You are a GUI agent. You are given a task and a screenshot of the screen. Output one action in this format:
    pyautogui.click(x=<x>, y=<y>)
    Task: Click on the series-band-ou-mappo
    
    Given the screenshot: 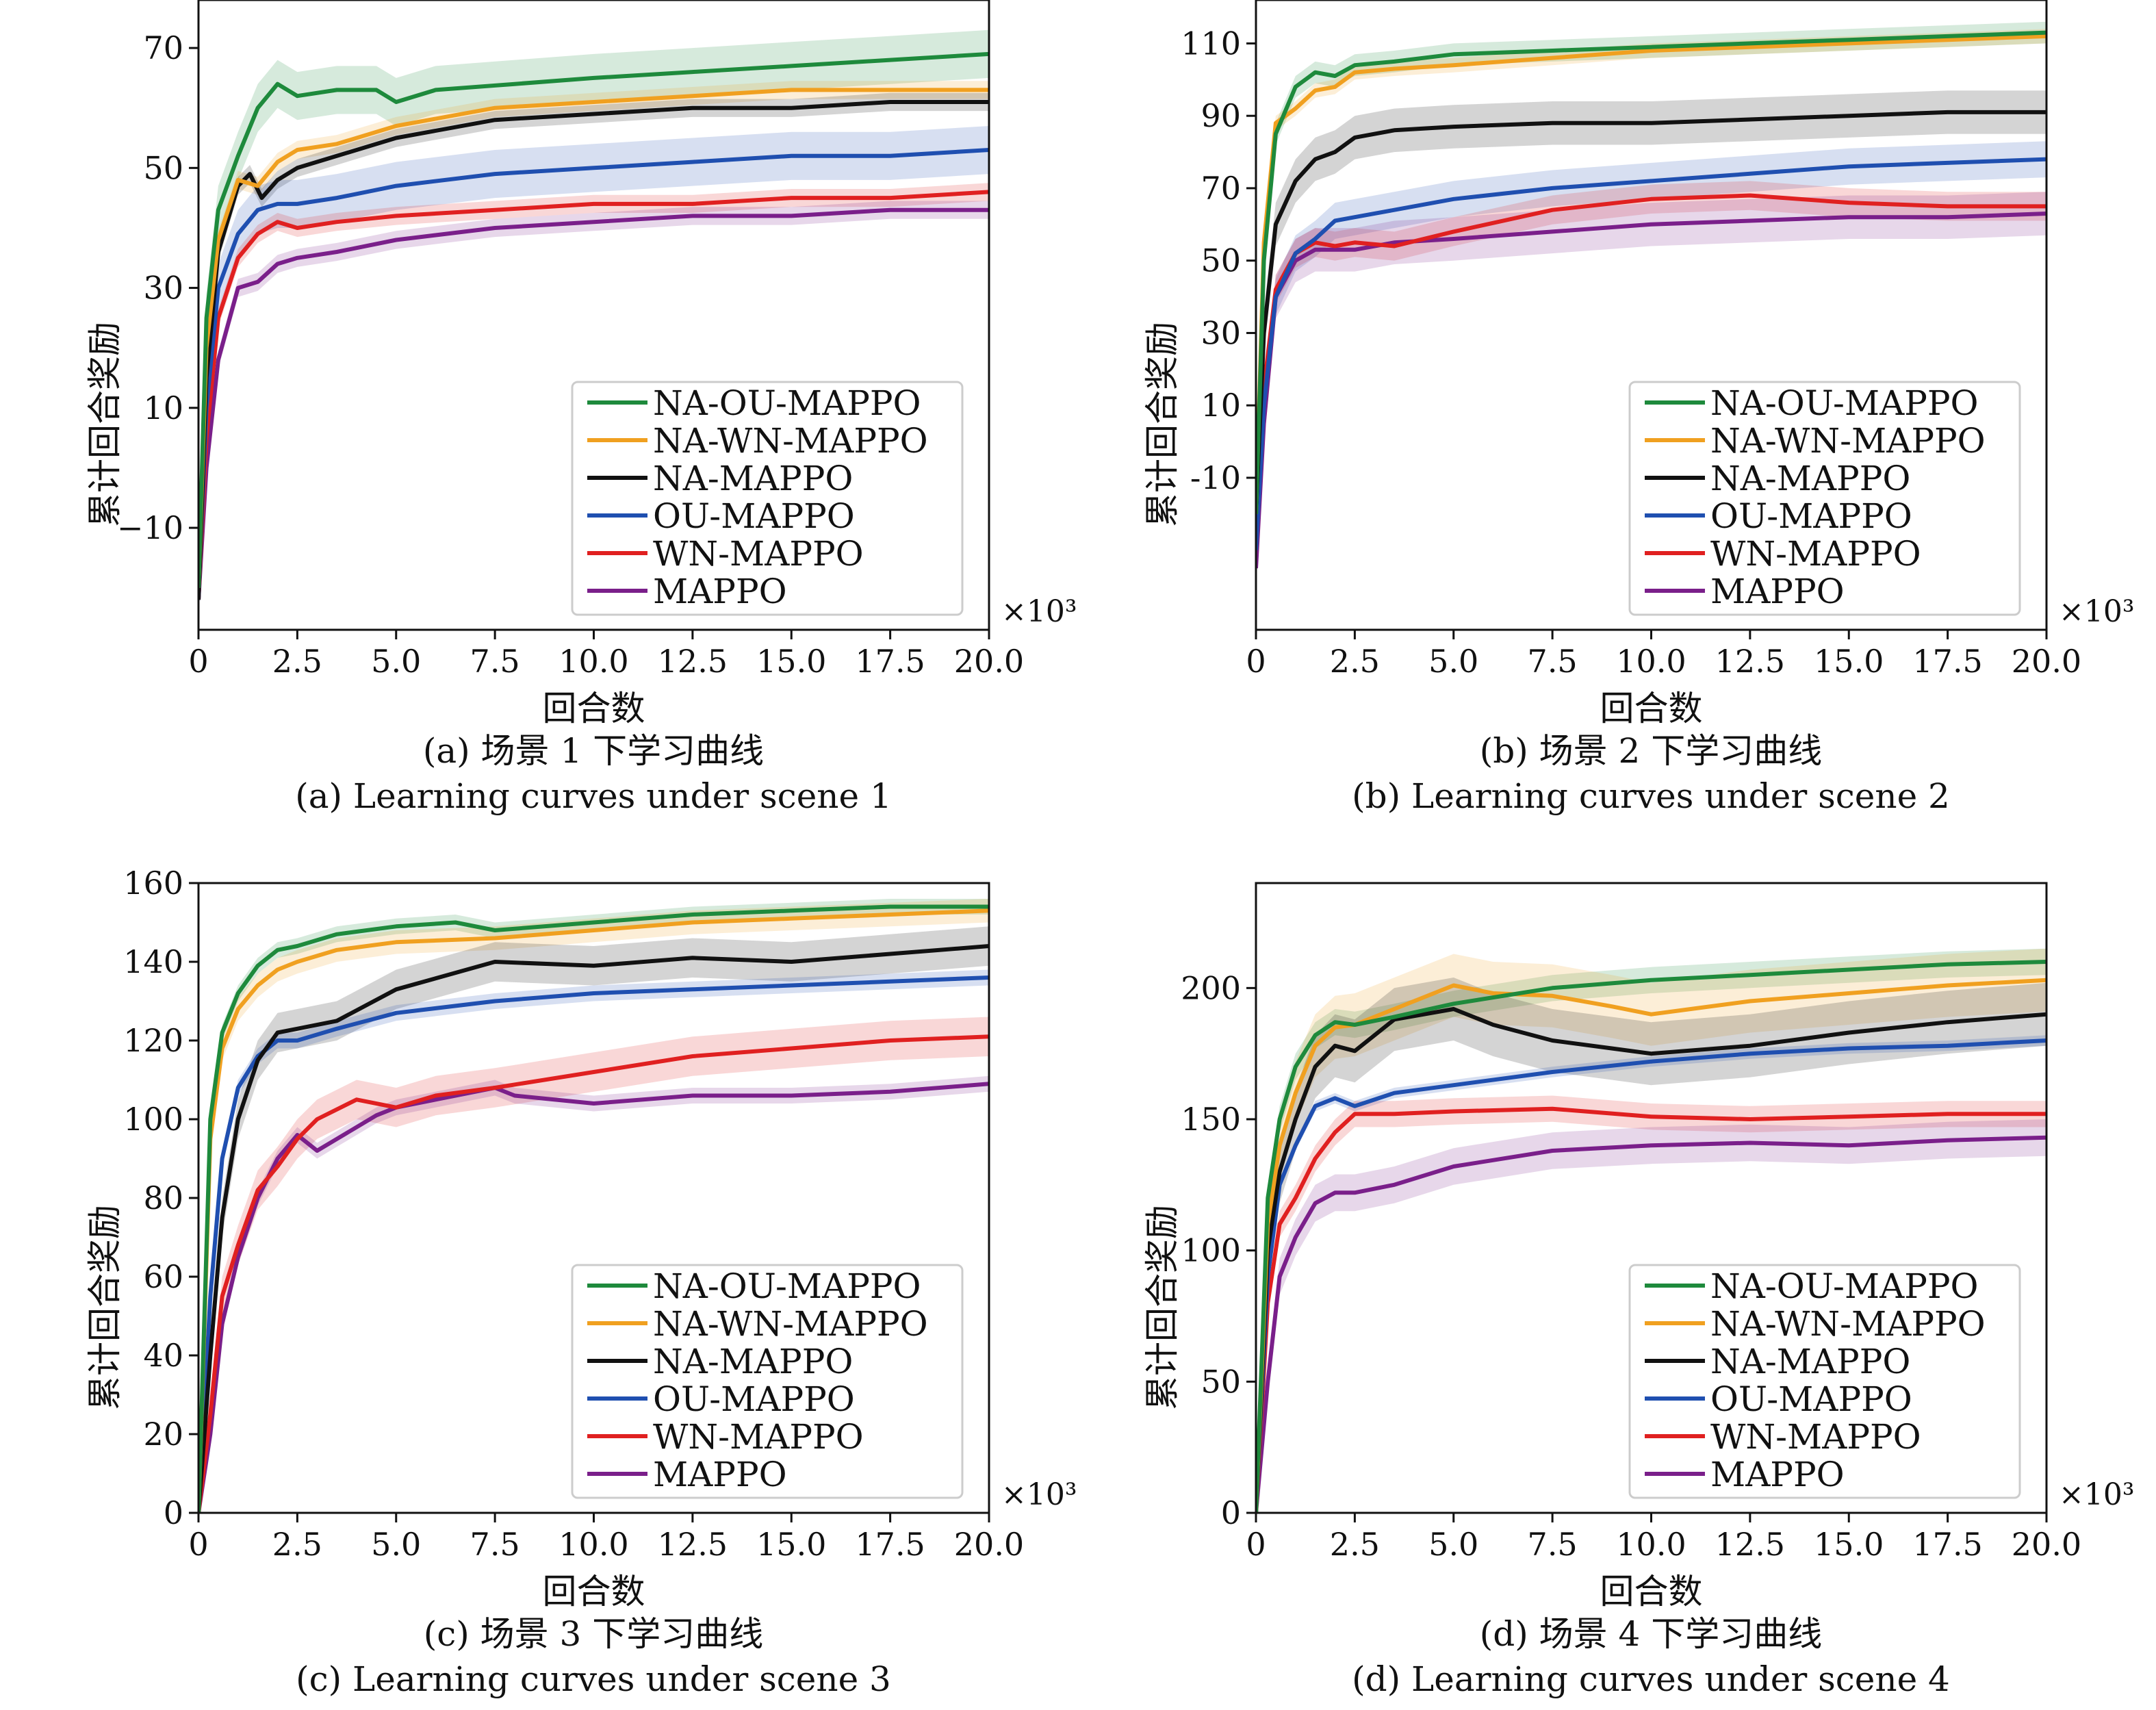 What is the action you would take?
    pyautogui.click(x=593, y=375)
    